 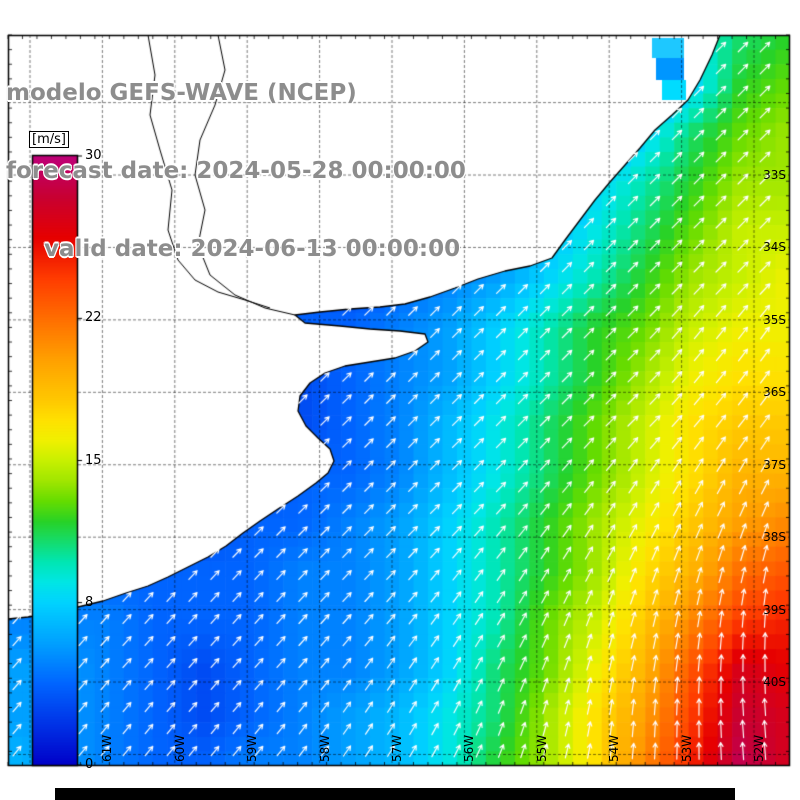 What do you see at coordinates (395, 794) in the screenshot?
I see `footer-bar` at bounding box center [395, 794].